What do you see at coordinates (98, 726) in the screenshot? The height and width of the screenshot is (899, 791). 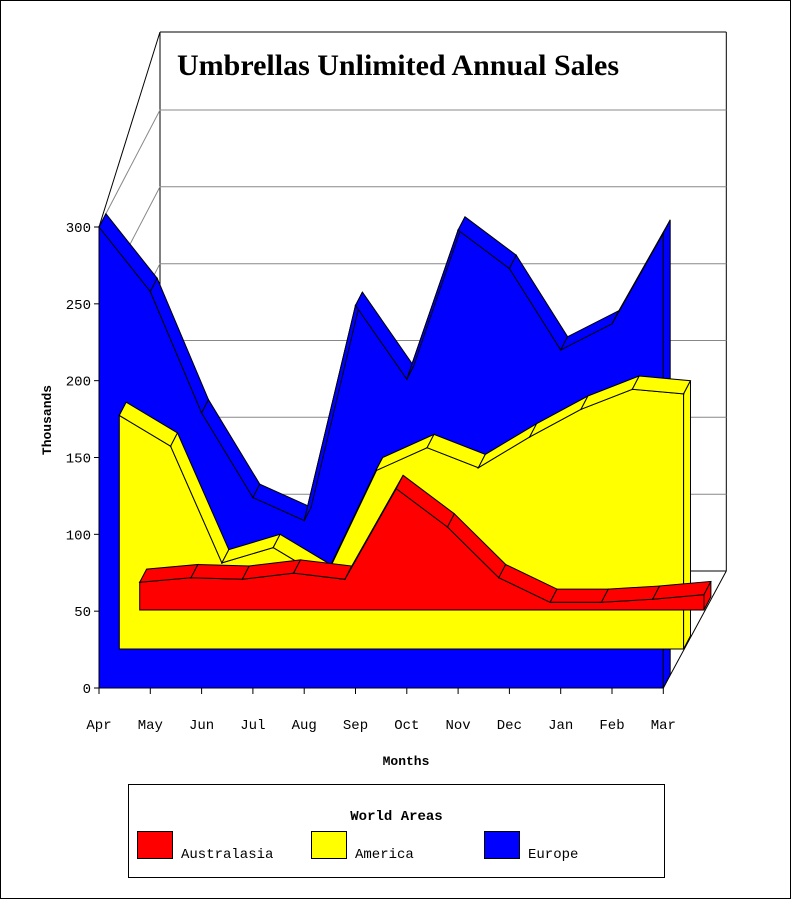 I see `x-tick-label-apr: Apr` at bounding box center [98, 726].